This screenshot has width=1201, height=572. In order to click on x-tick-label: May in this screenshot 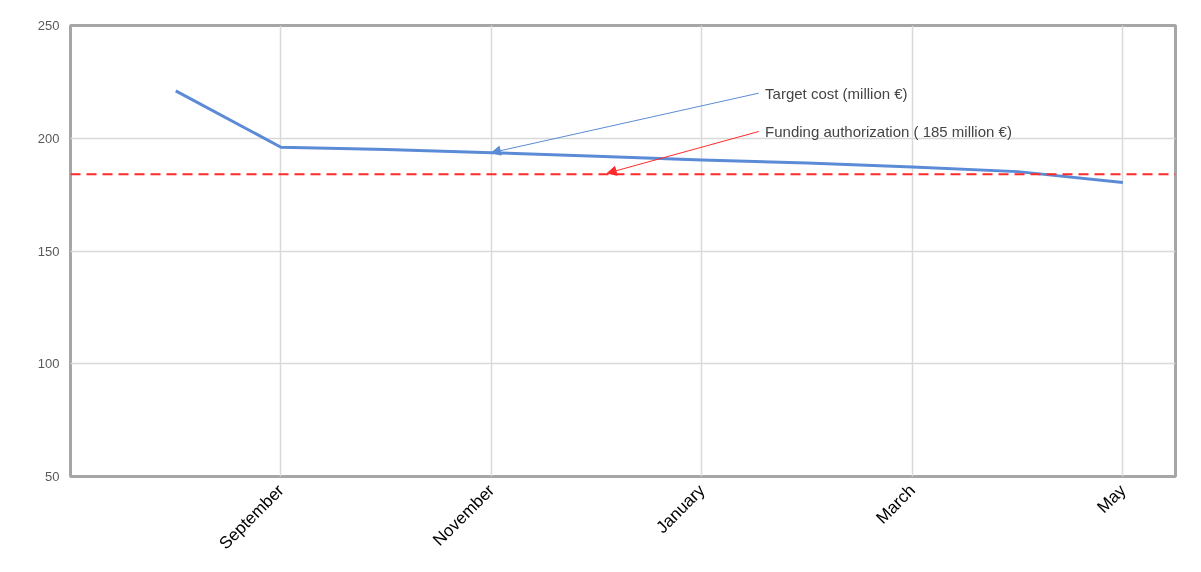, I will do `click(1111, 498)`.